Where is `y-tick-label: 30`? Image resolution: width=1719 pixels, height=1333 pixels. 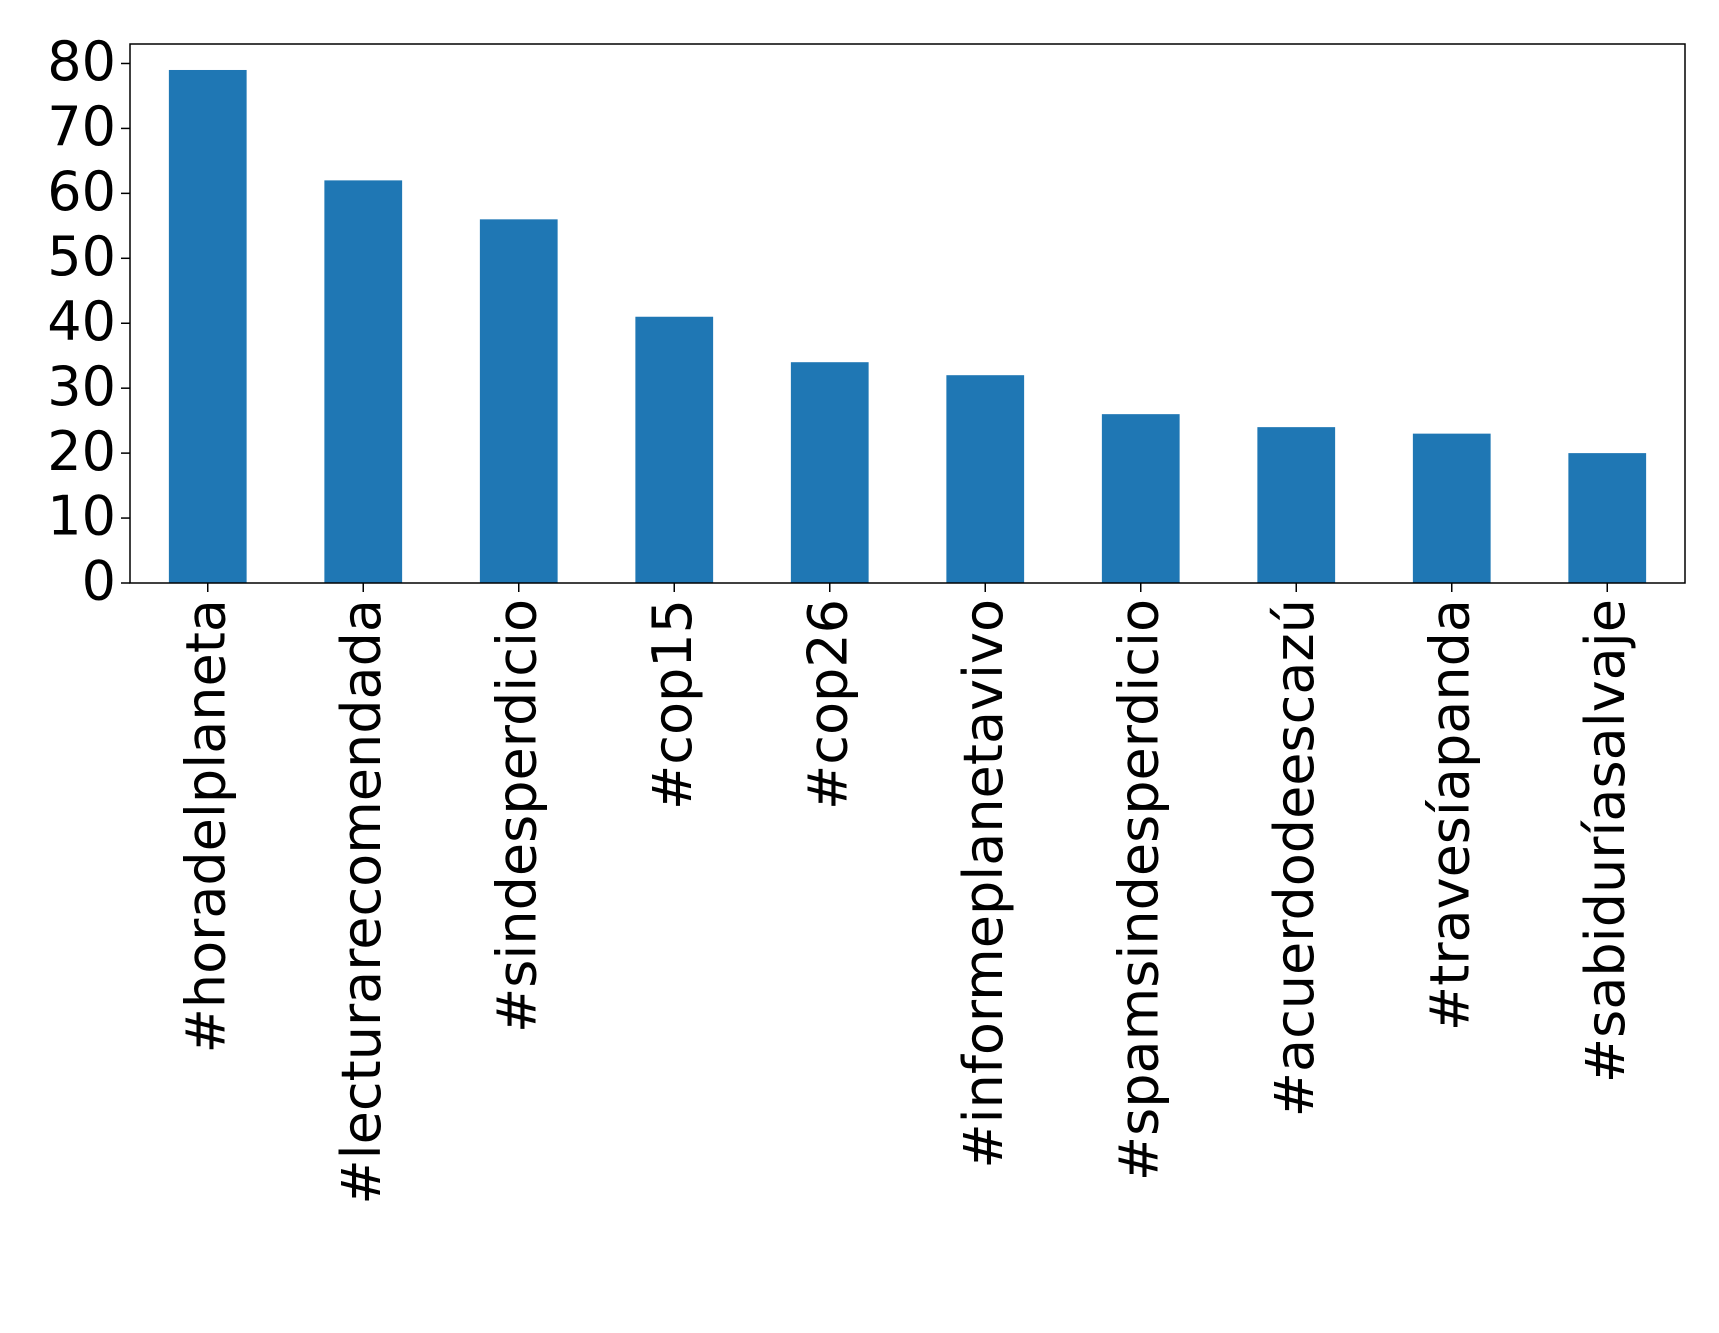 y-tick-label: 30 is located at coordinates (81, 386).